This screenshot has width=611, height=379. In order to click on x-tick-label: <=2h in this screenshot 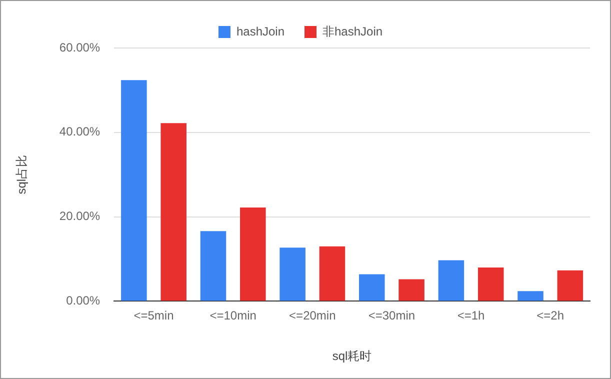, I will do `click(550, 315)`.